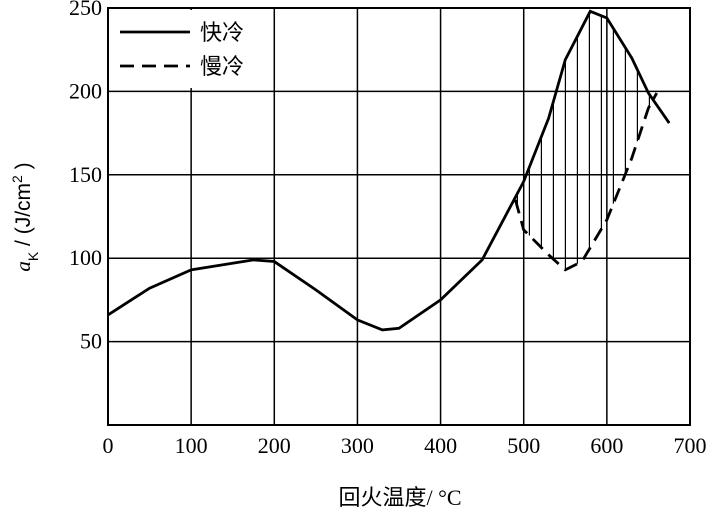 This screenshot has width=720, height=520. I want to click on x-tick-label: 0, so click(108, 445).